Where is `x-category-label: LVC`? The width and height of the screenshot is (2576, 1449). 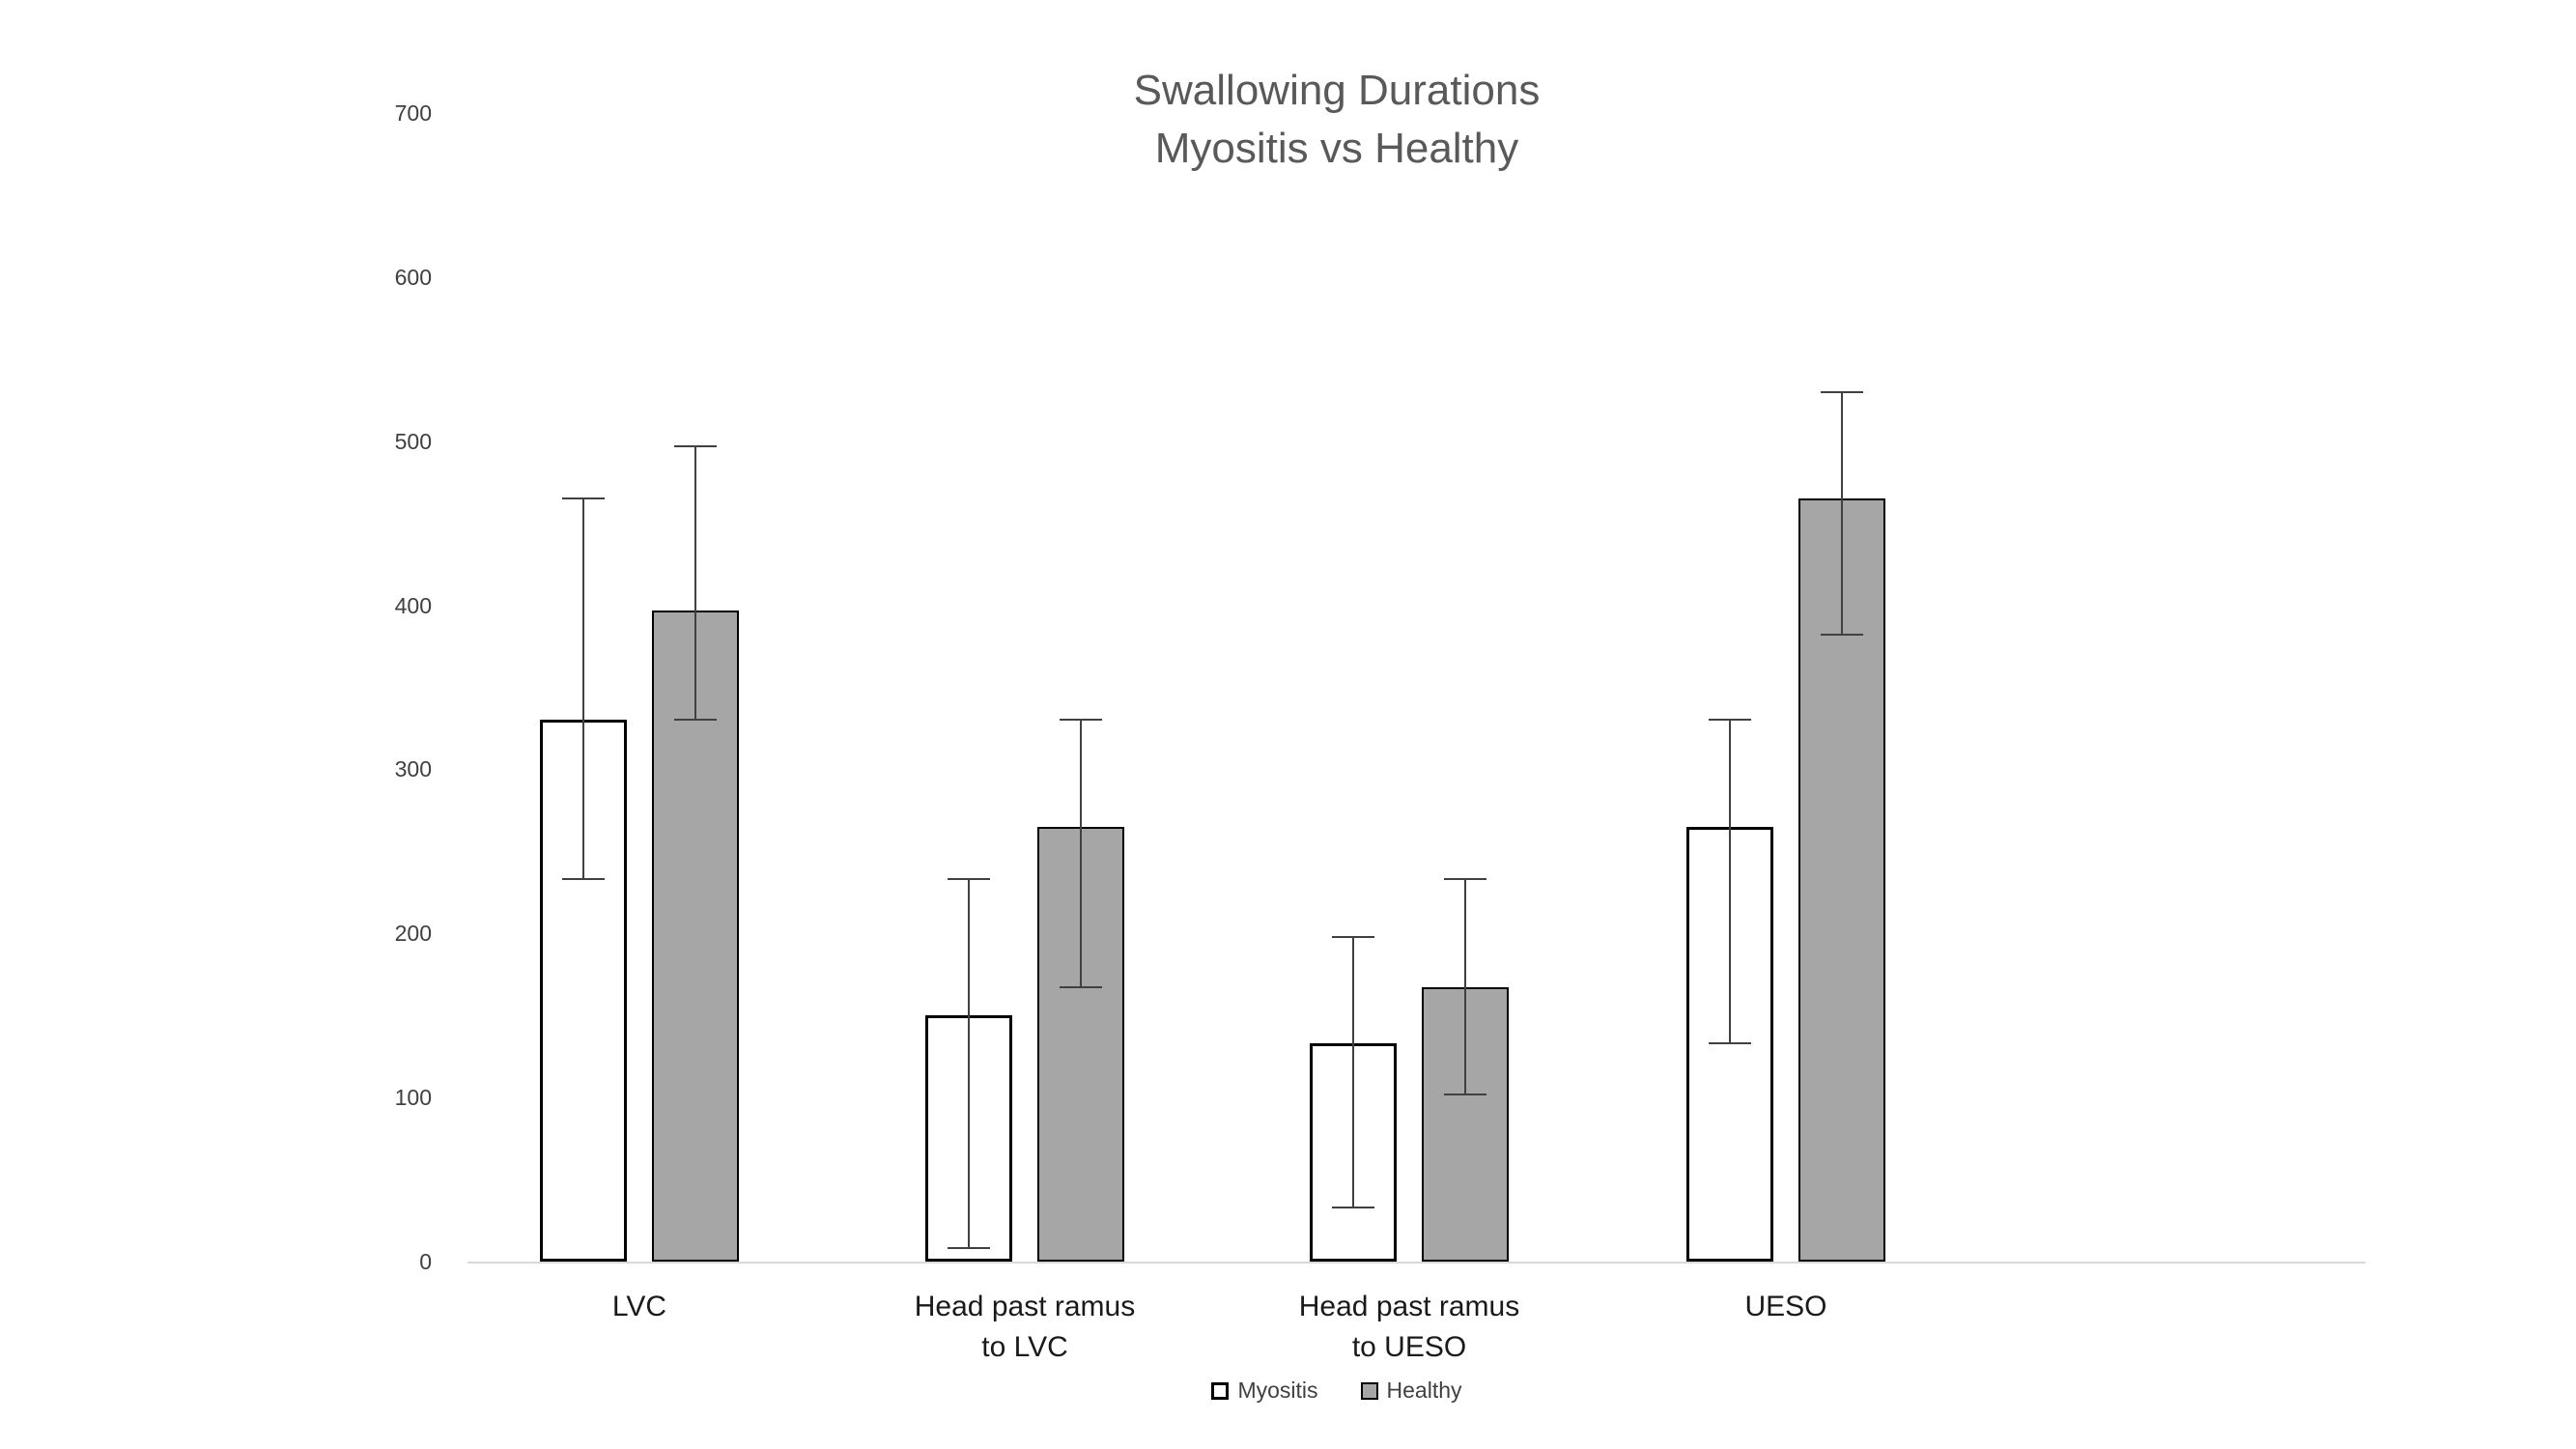 x-category-label: LVC is located at coordinates (639, 1307).